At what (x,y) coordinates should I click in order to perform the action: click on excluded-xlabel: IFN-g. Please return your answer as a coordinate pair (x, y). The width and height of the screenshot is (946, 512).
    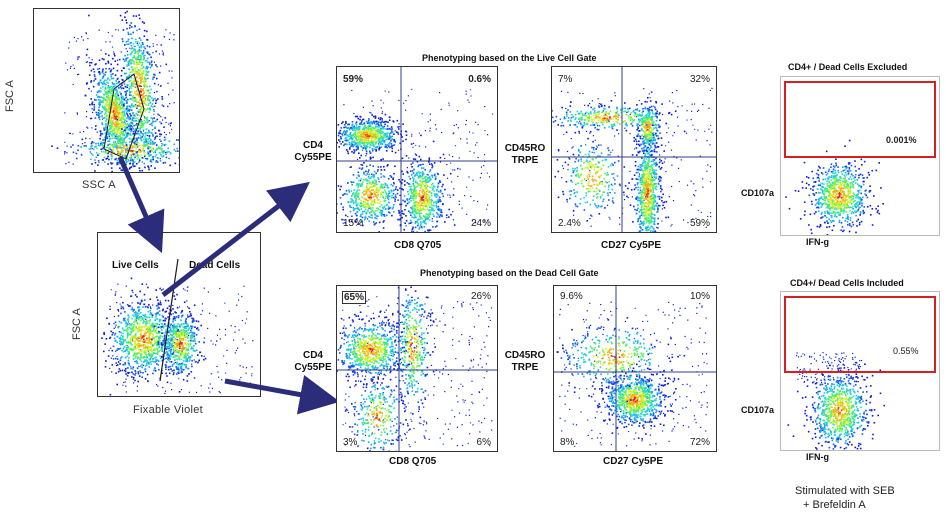
    Looking at the image, I should click on (817, 242).